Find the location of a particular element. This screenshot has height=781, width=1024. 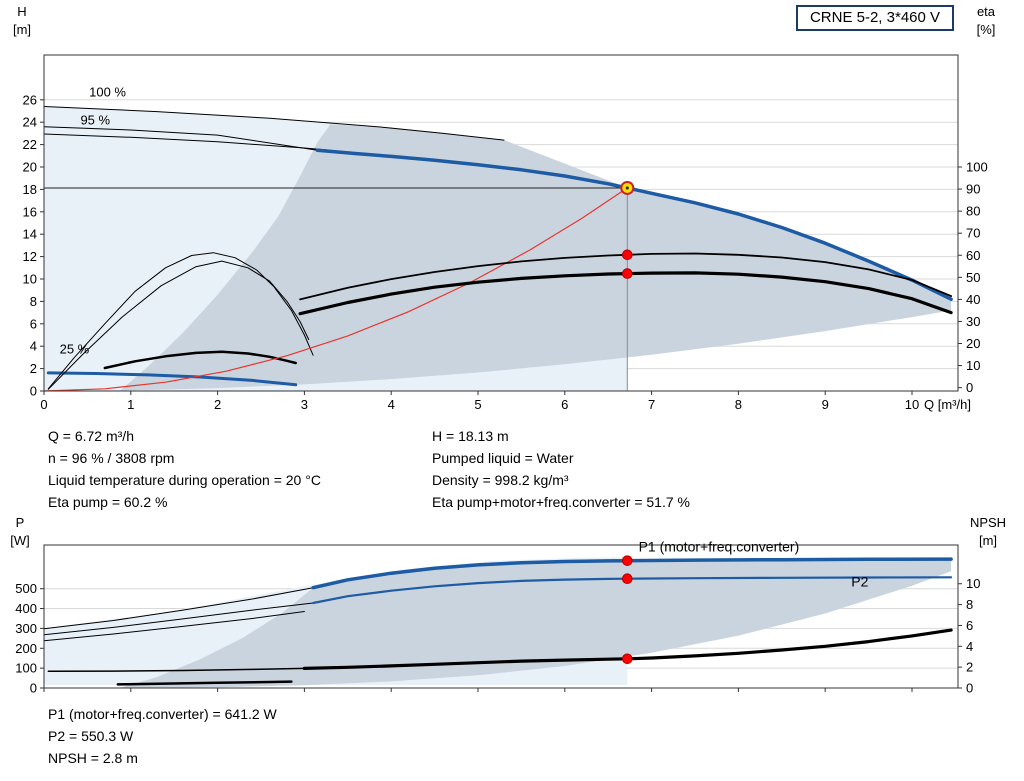

y-left-tick-label: 18 is located at coordinates (30, 189).